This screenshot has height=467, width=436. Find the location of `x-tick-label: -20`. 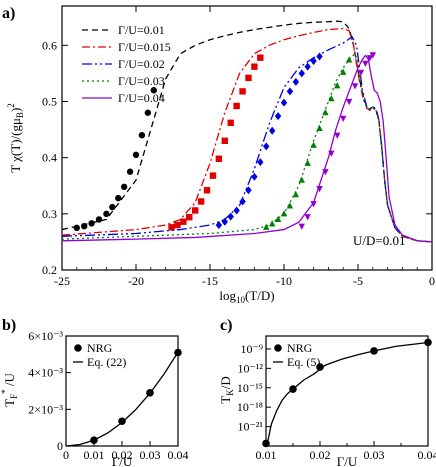

x-tick-label: -20 is located at coordinates (136, 281).